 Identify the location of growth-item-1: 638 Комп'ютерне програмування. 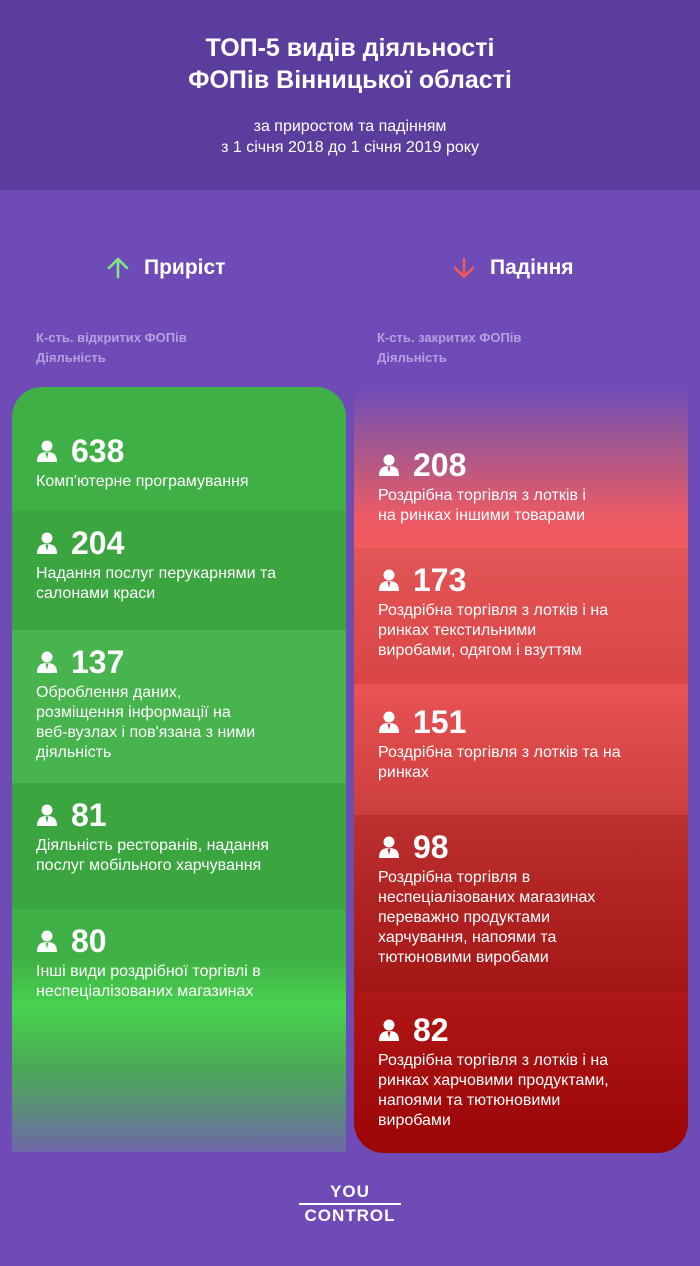
(179, 449).